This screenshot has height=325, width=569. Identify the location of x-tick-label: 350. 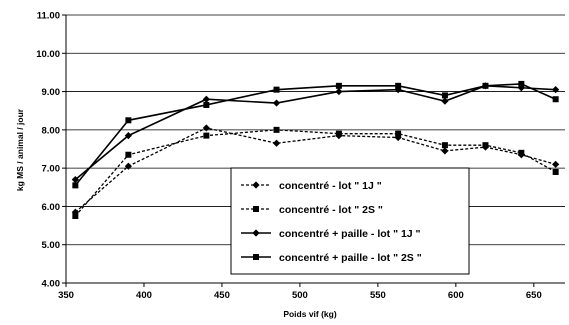
(66, 295).